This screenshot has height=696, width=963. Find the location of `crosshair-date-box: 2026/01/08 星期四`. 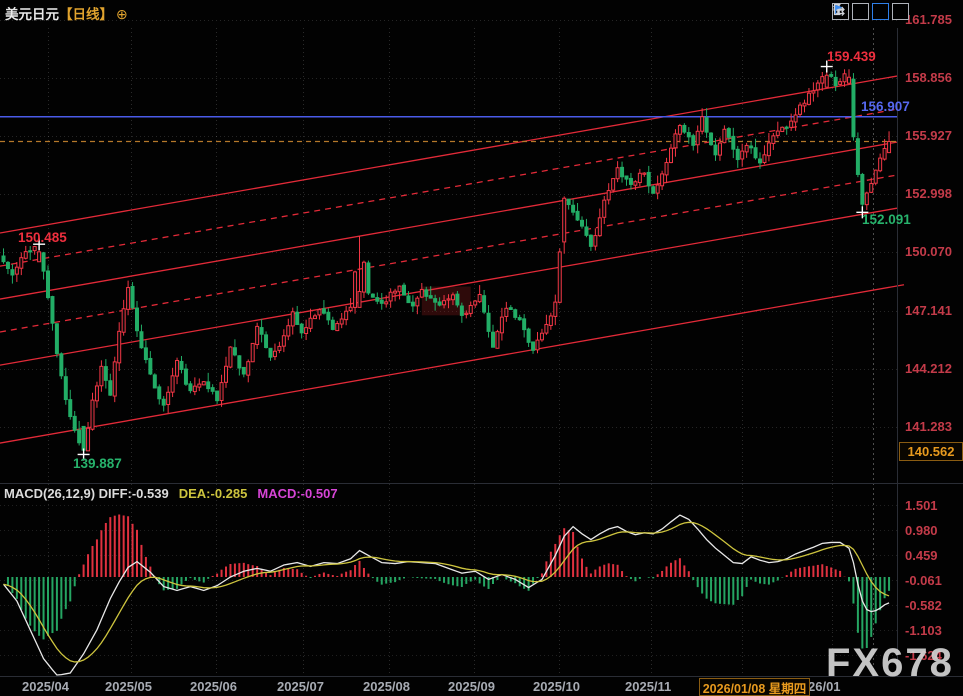

crosshair-date-box: 2026/01/08 星期四 is located at coordinates (754, 687).